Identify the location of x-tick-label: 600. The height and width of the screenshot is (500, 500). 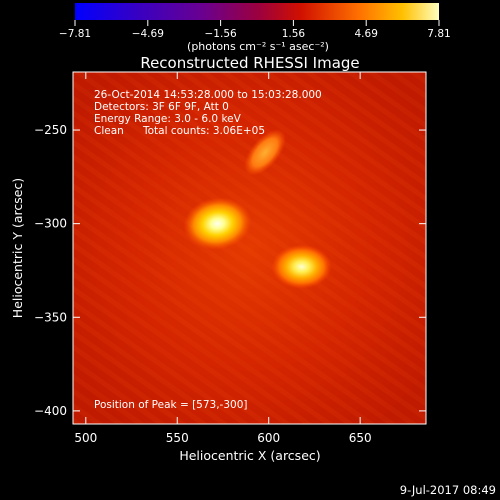
(268, 438).